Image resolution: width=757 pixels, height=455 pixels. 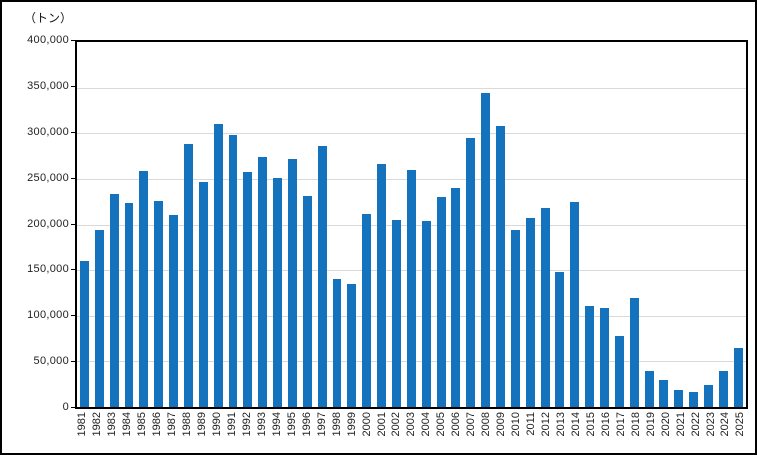 What do you see at coordinates (471, 424) in the screenshot?
I see `x-tick-label-2007: 2007` at bounding box center [471, 424].